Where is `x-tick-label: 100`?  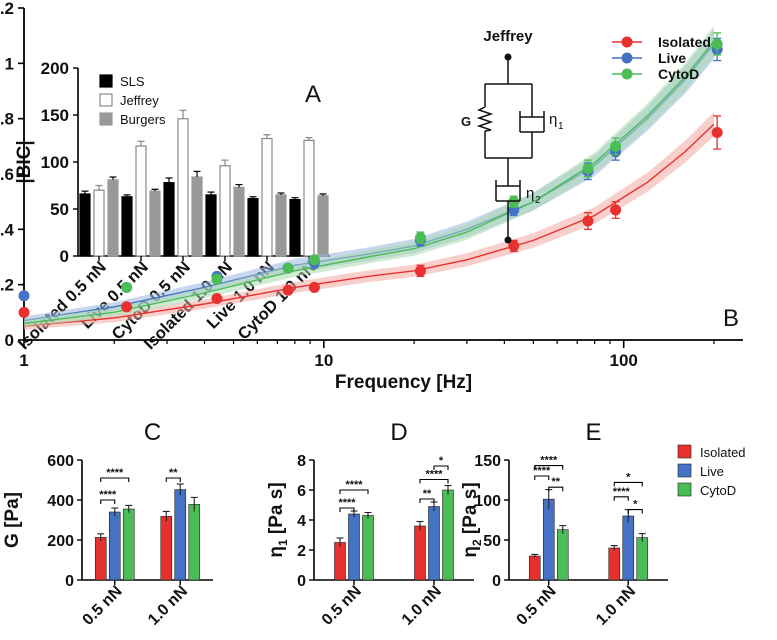 x-tick-label: 100 is located at coordinates (623, 360).